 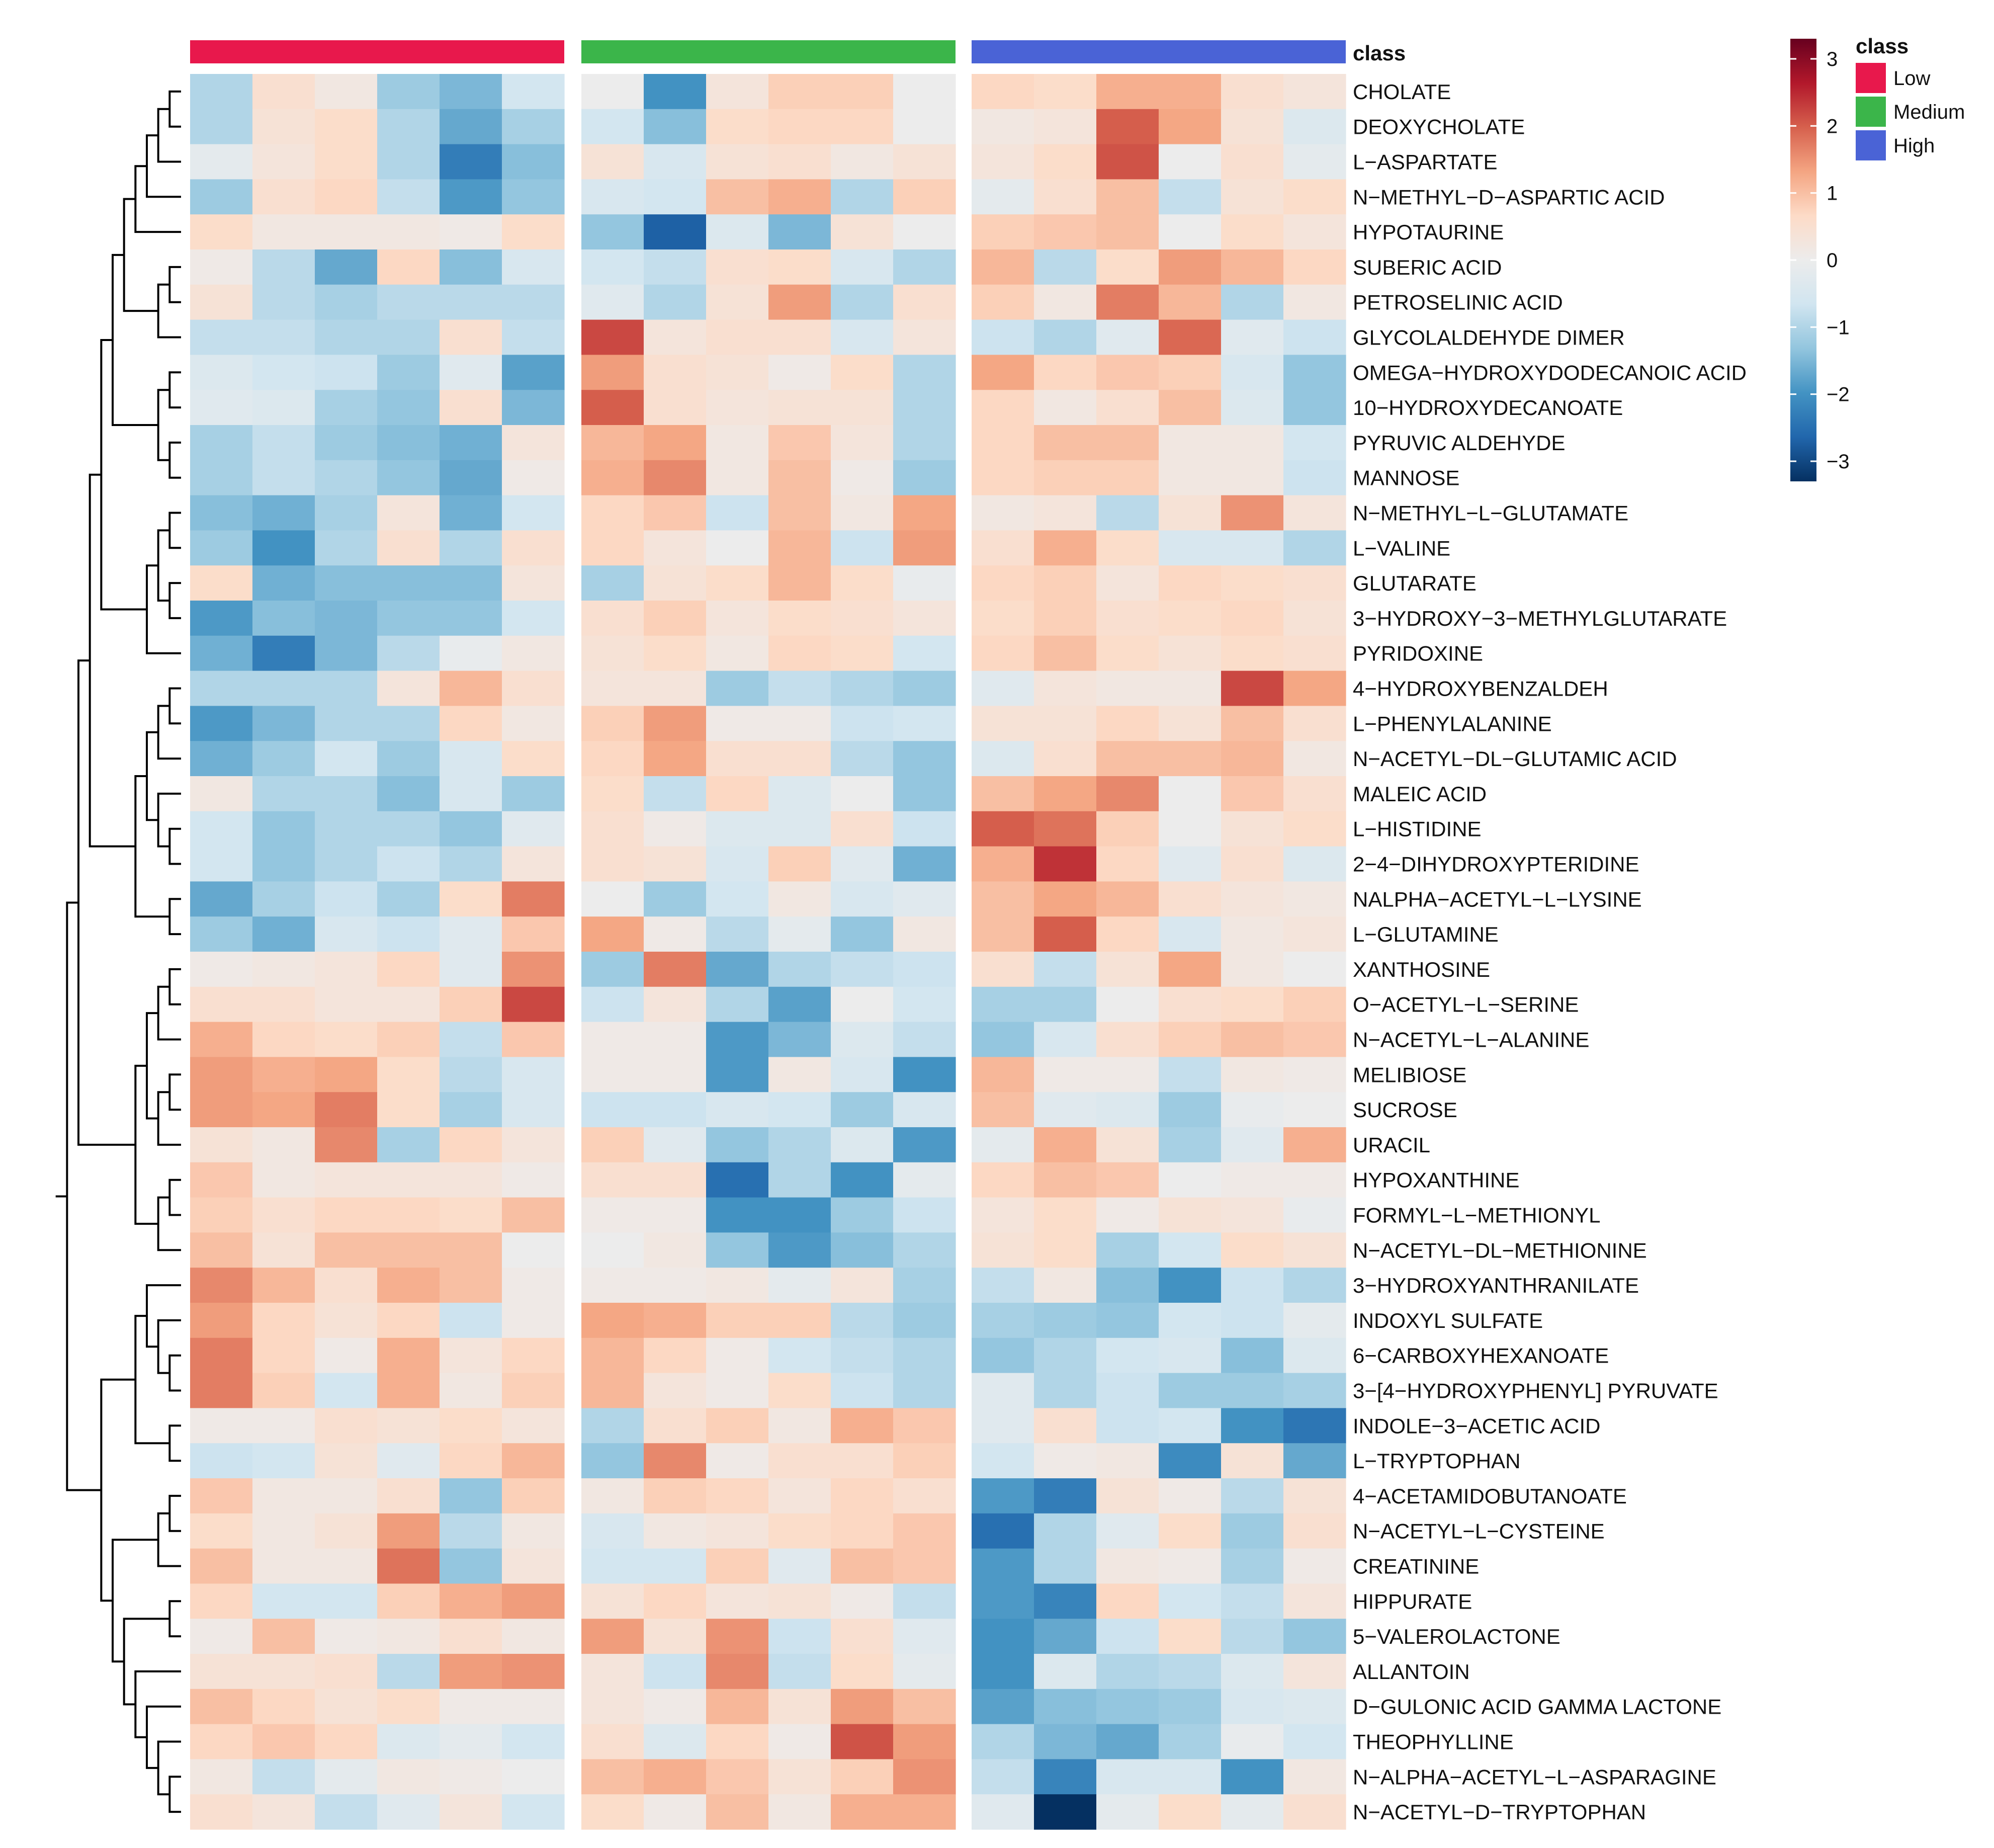 What do you see at coordinates (1448, 1320) in the screenshot?
I see `row-label: INDOXYL SULFATE` at bounding box center [1448, 1320].